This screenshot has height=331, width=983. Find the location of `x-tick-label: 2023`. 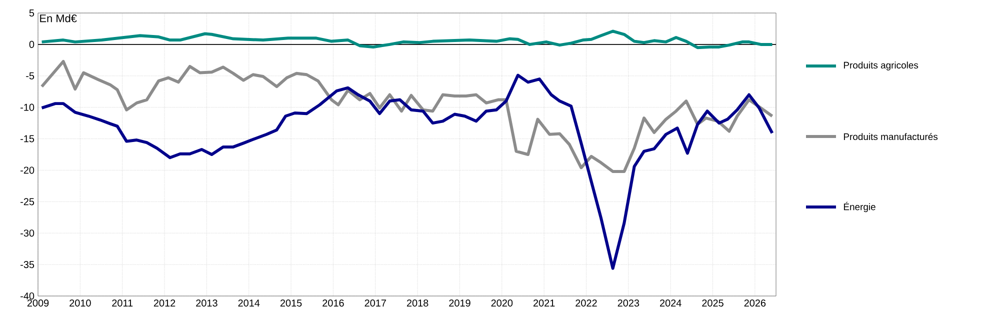

x-tick-label: 2023 is located at coordinates (629, 303).